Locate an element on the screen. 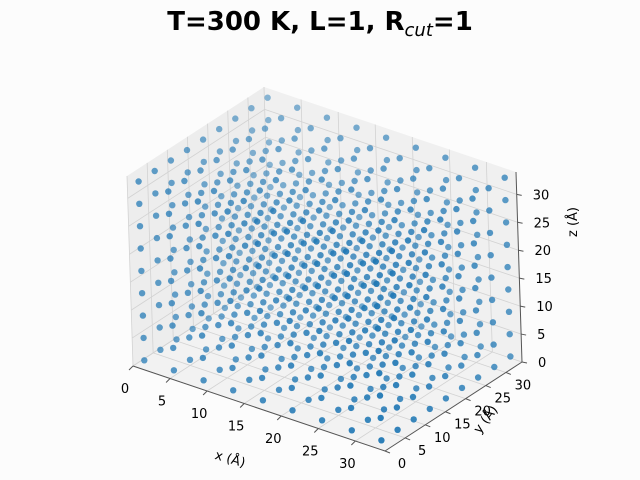  grid-line-x is located at coordinates (267, 182).